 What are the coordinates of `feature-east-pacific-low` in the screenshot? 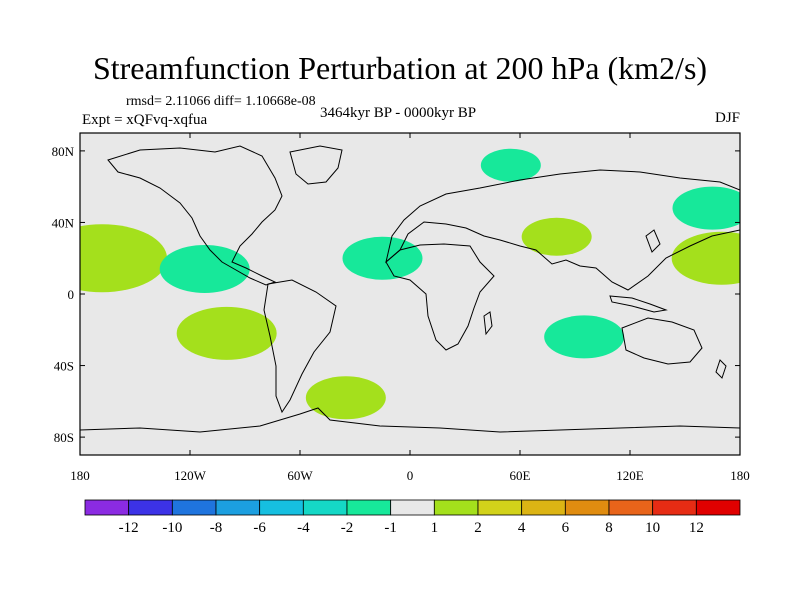 It's located at (204, 268).